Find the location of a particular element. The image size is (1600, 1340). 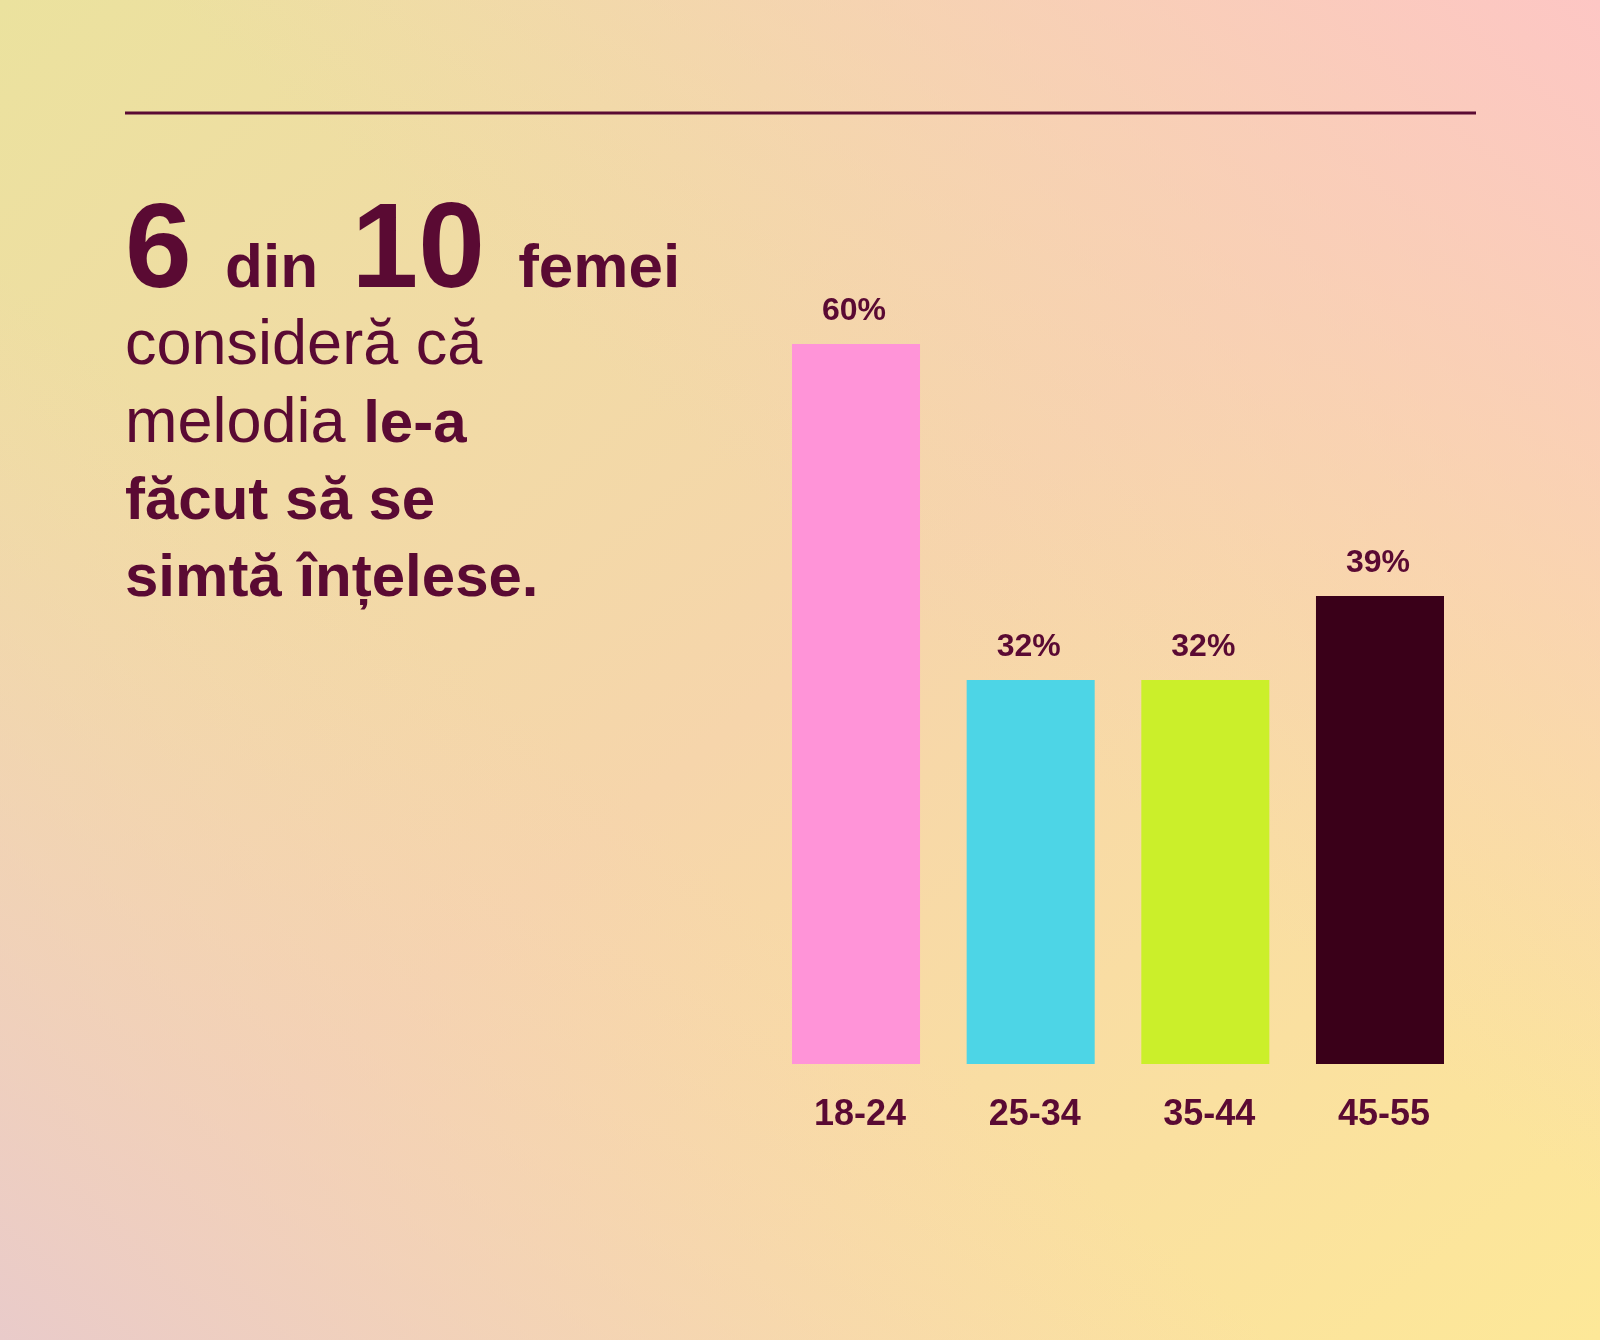

x-tick-label: 45-55 is located at coordinates (1384, 1112).